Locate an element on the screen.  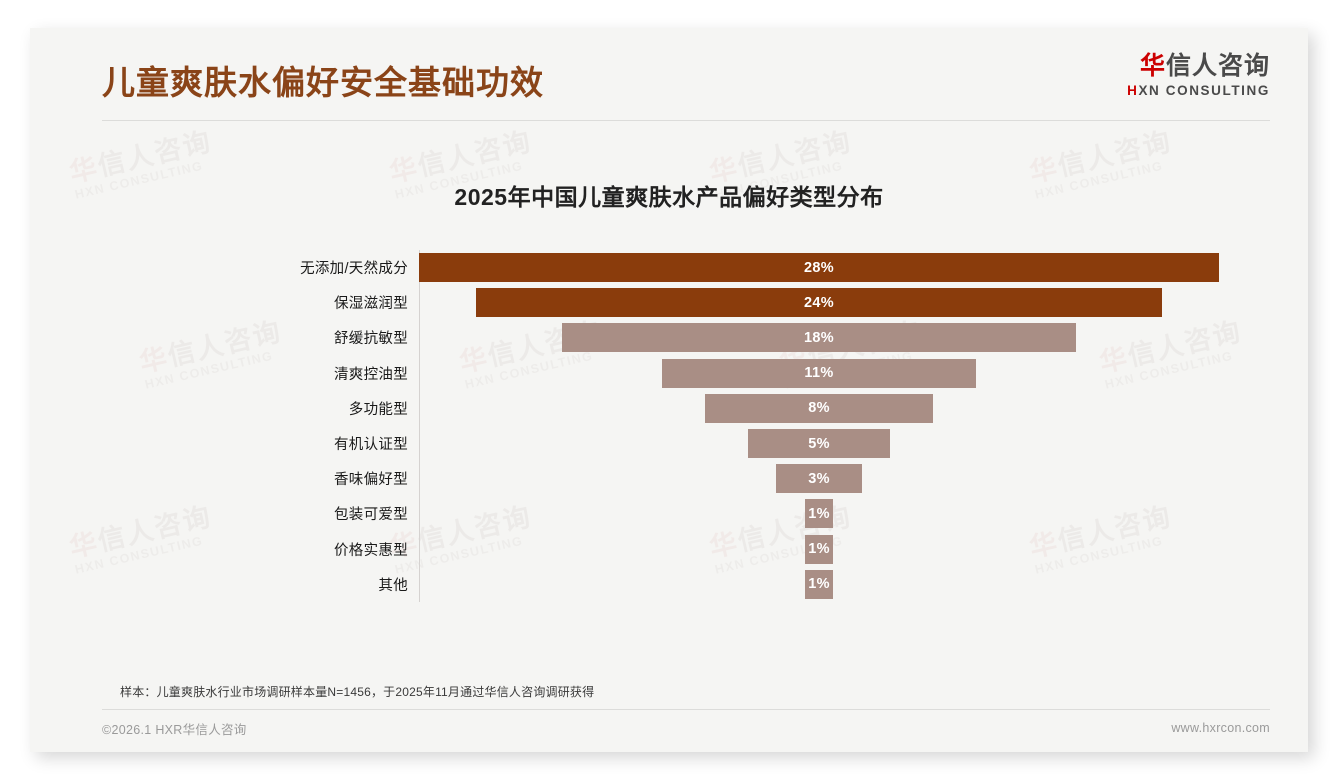
funnel-row: 多功能型 8% is located at coordinates (669, 408).